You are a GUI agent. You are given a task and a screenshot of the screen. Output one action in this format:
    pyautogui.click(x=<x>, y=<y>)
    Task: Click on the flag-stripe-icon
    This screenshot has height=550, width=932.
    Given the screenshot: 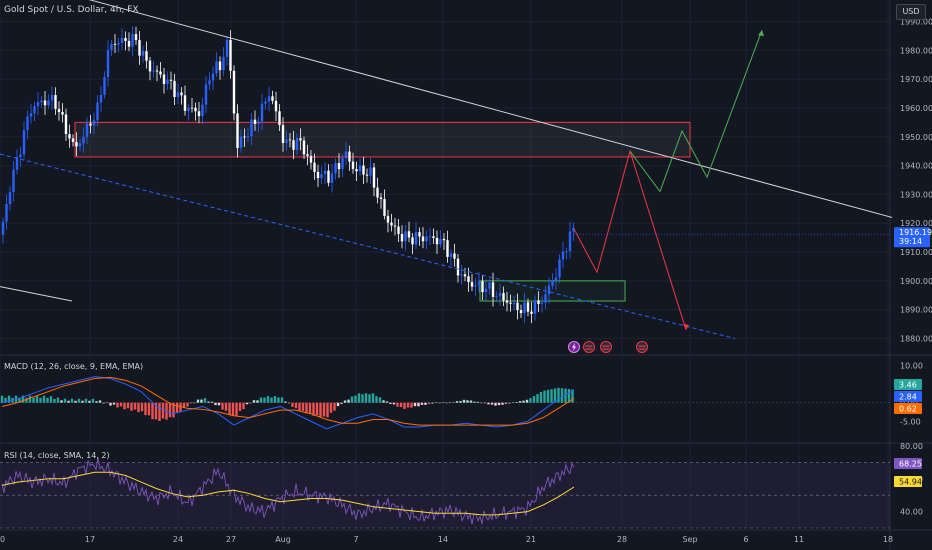 What is the action you would take?
    pyautogui.click(x=589, y=349)
    